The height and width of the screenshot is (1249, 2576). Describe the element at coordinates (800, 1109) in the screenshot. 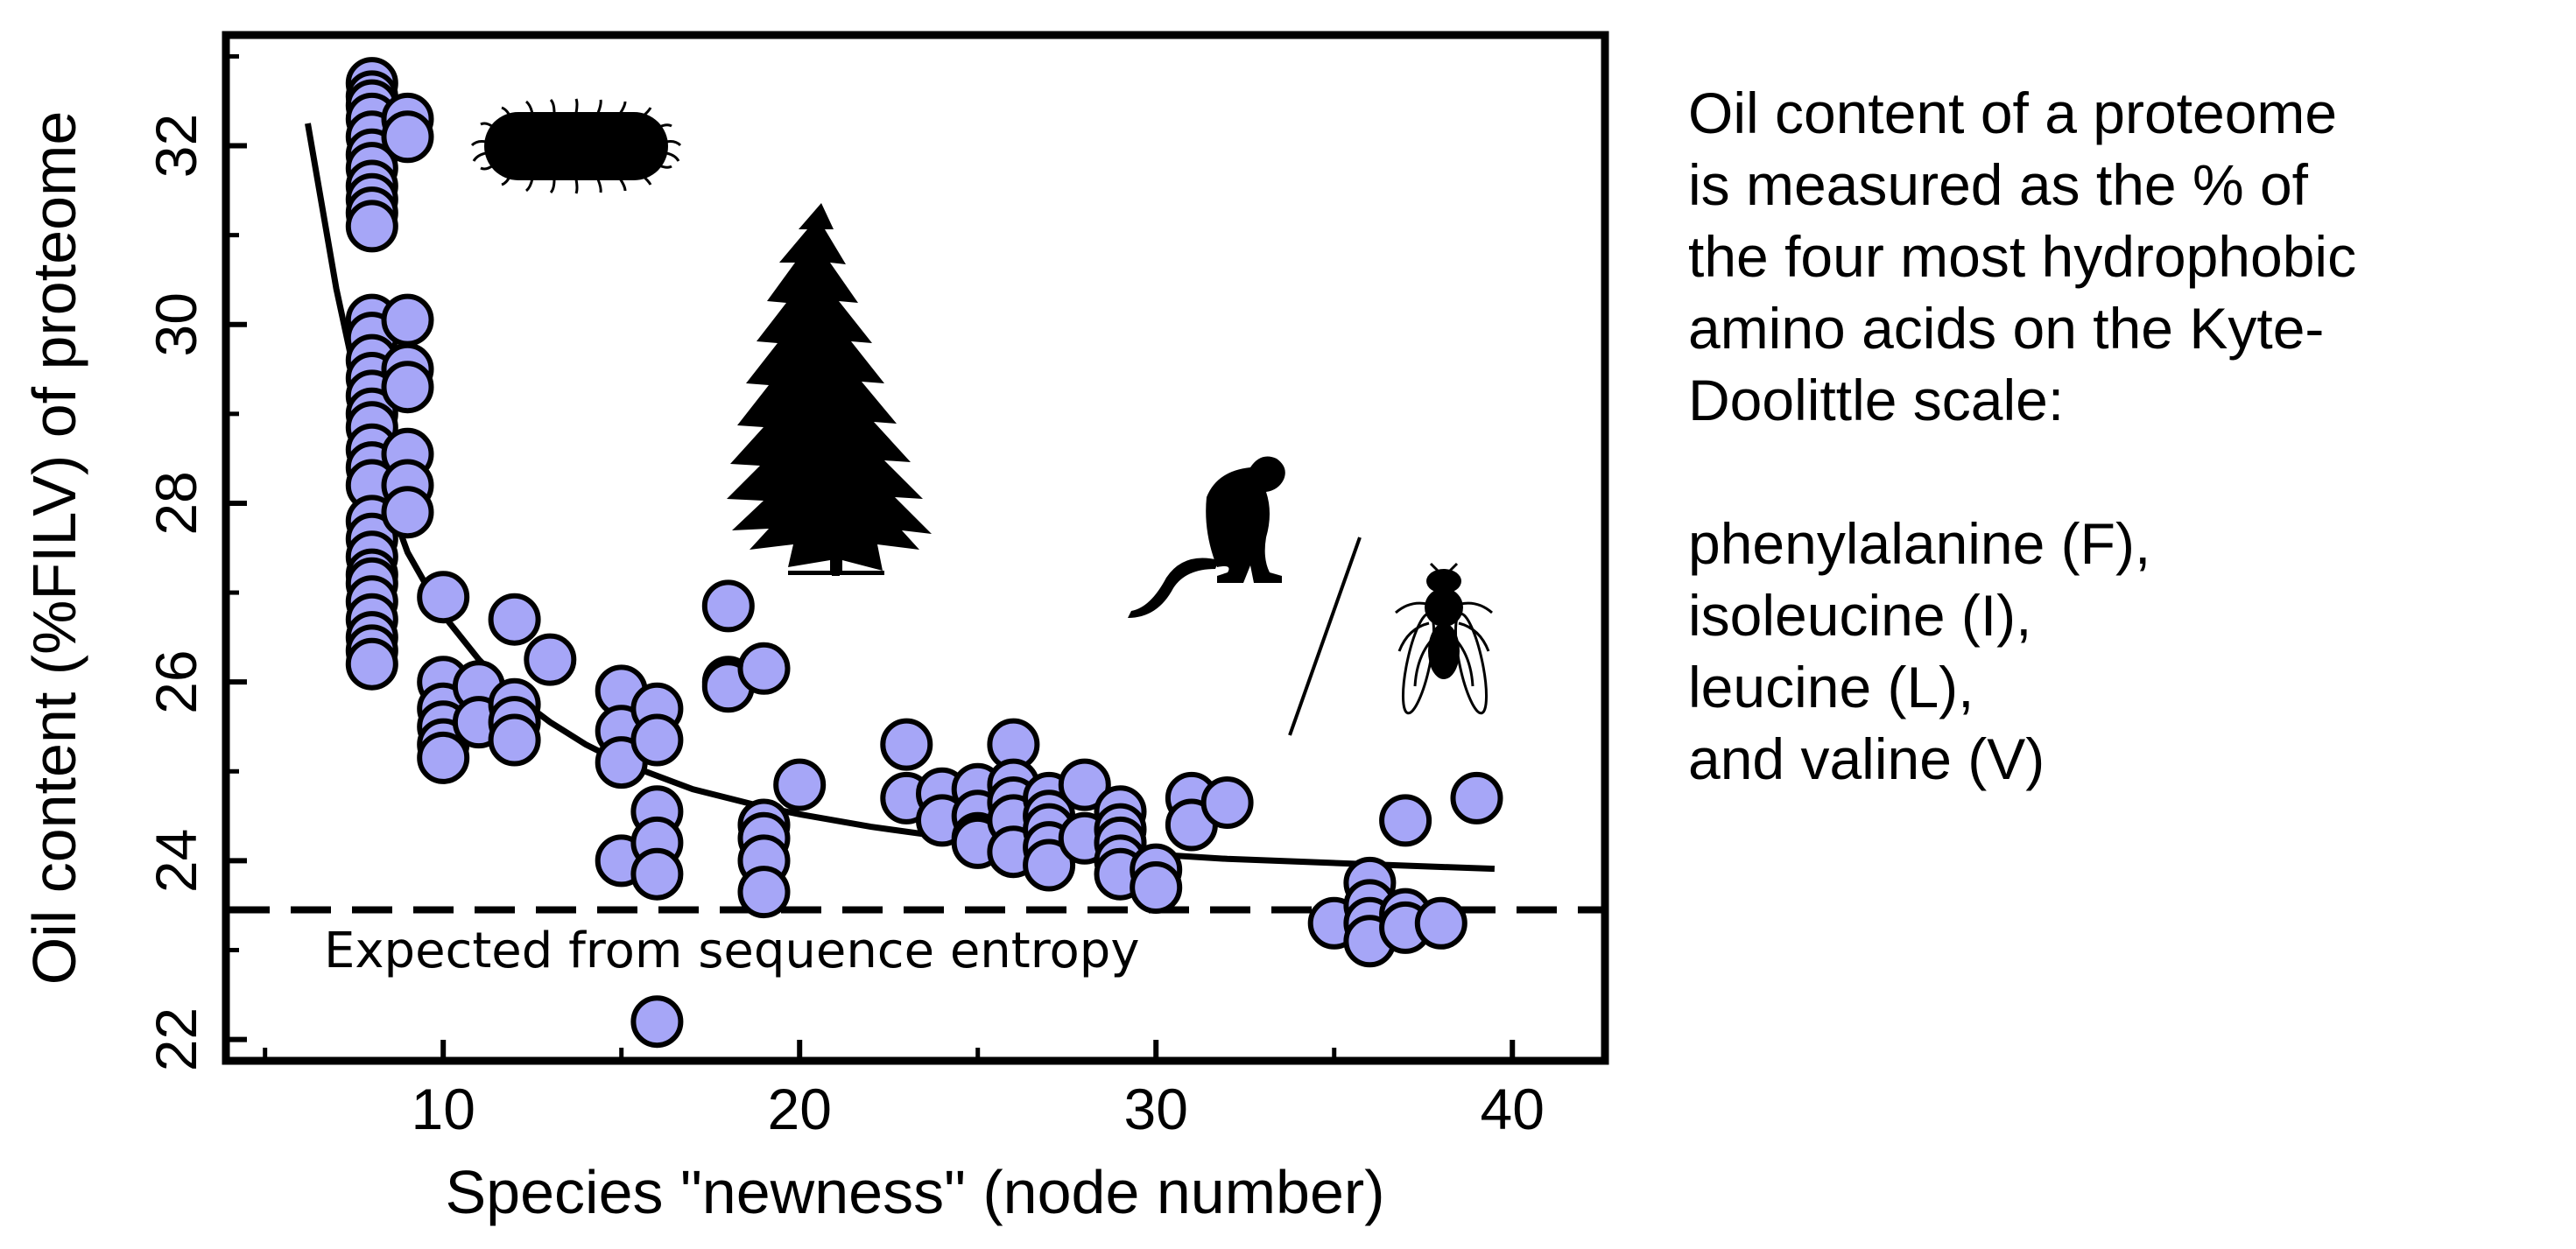

I see `x-tick-label: 20` at that location.